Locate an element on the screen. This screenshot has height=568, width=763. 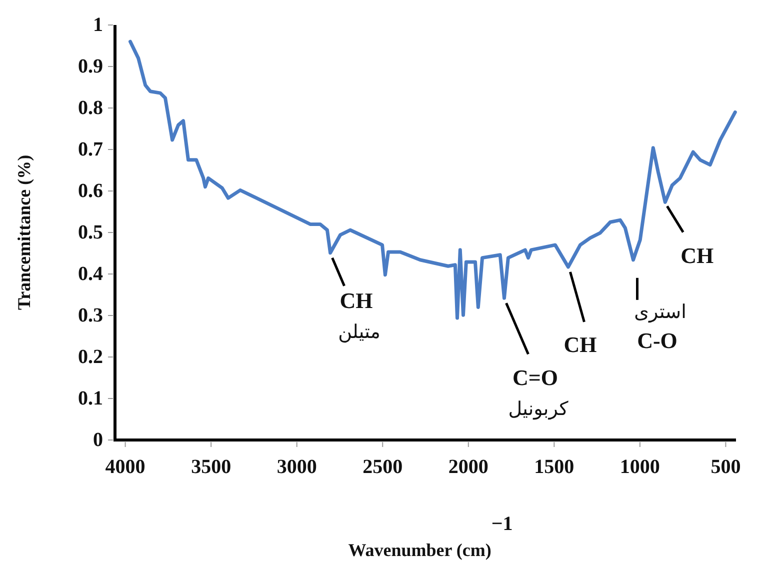
y-tick-label: 0.7 is located at coordinates (90, 149).